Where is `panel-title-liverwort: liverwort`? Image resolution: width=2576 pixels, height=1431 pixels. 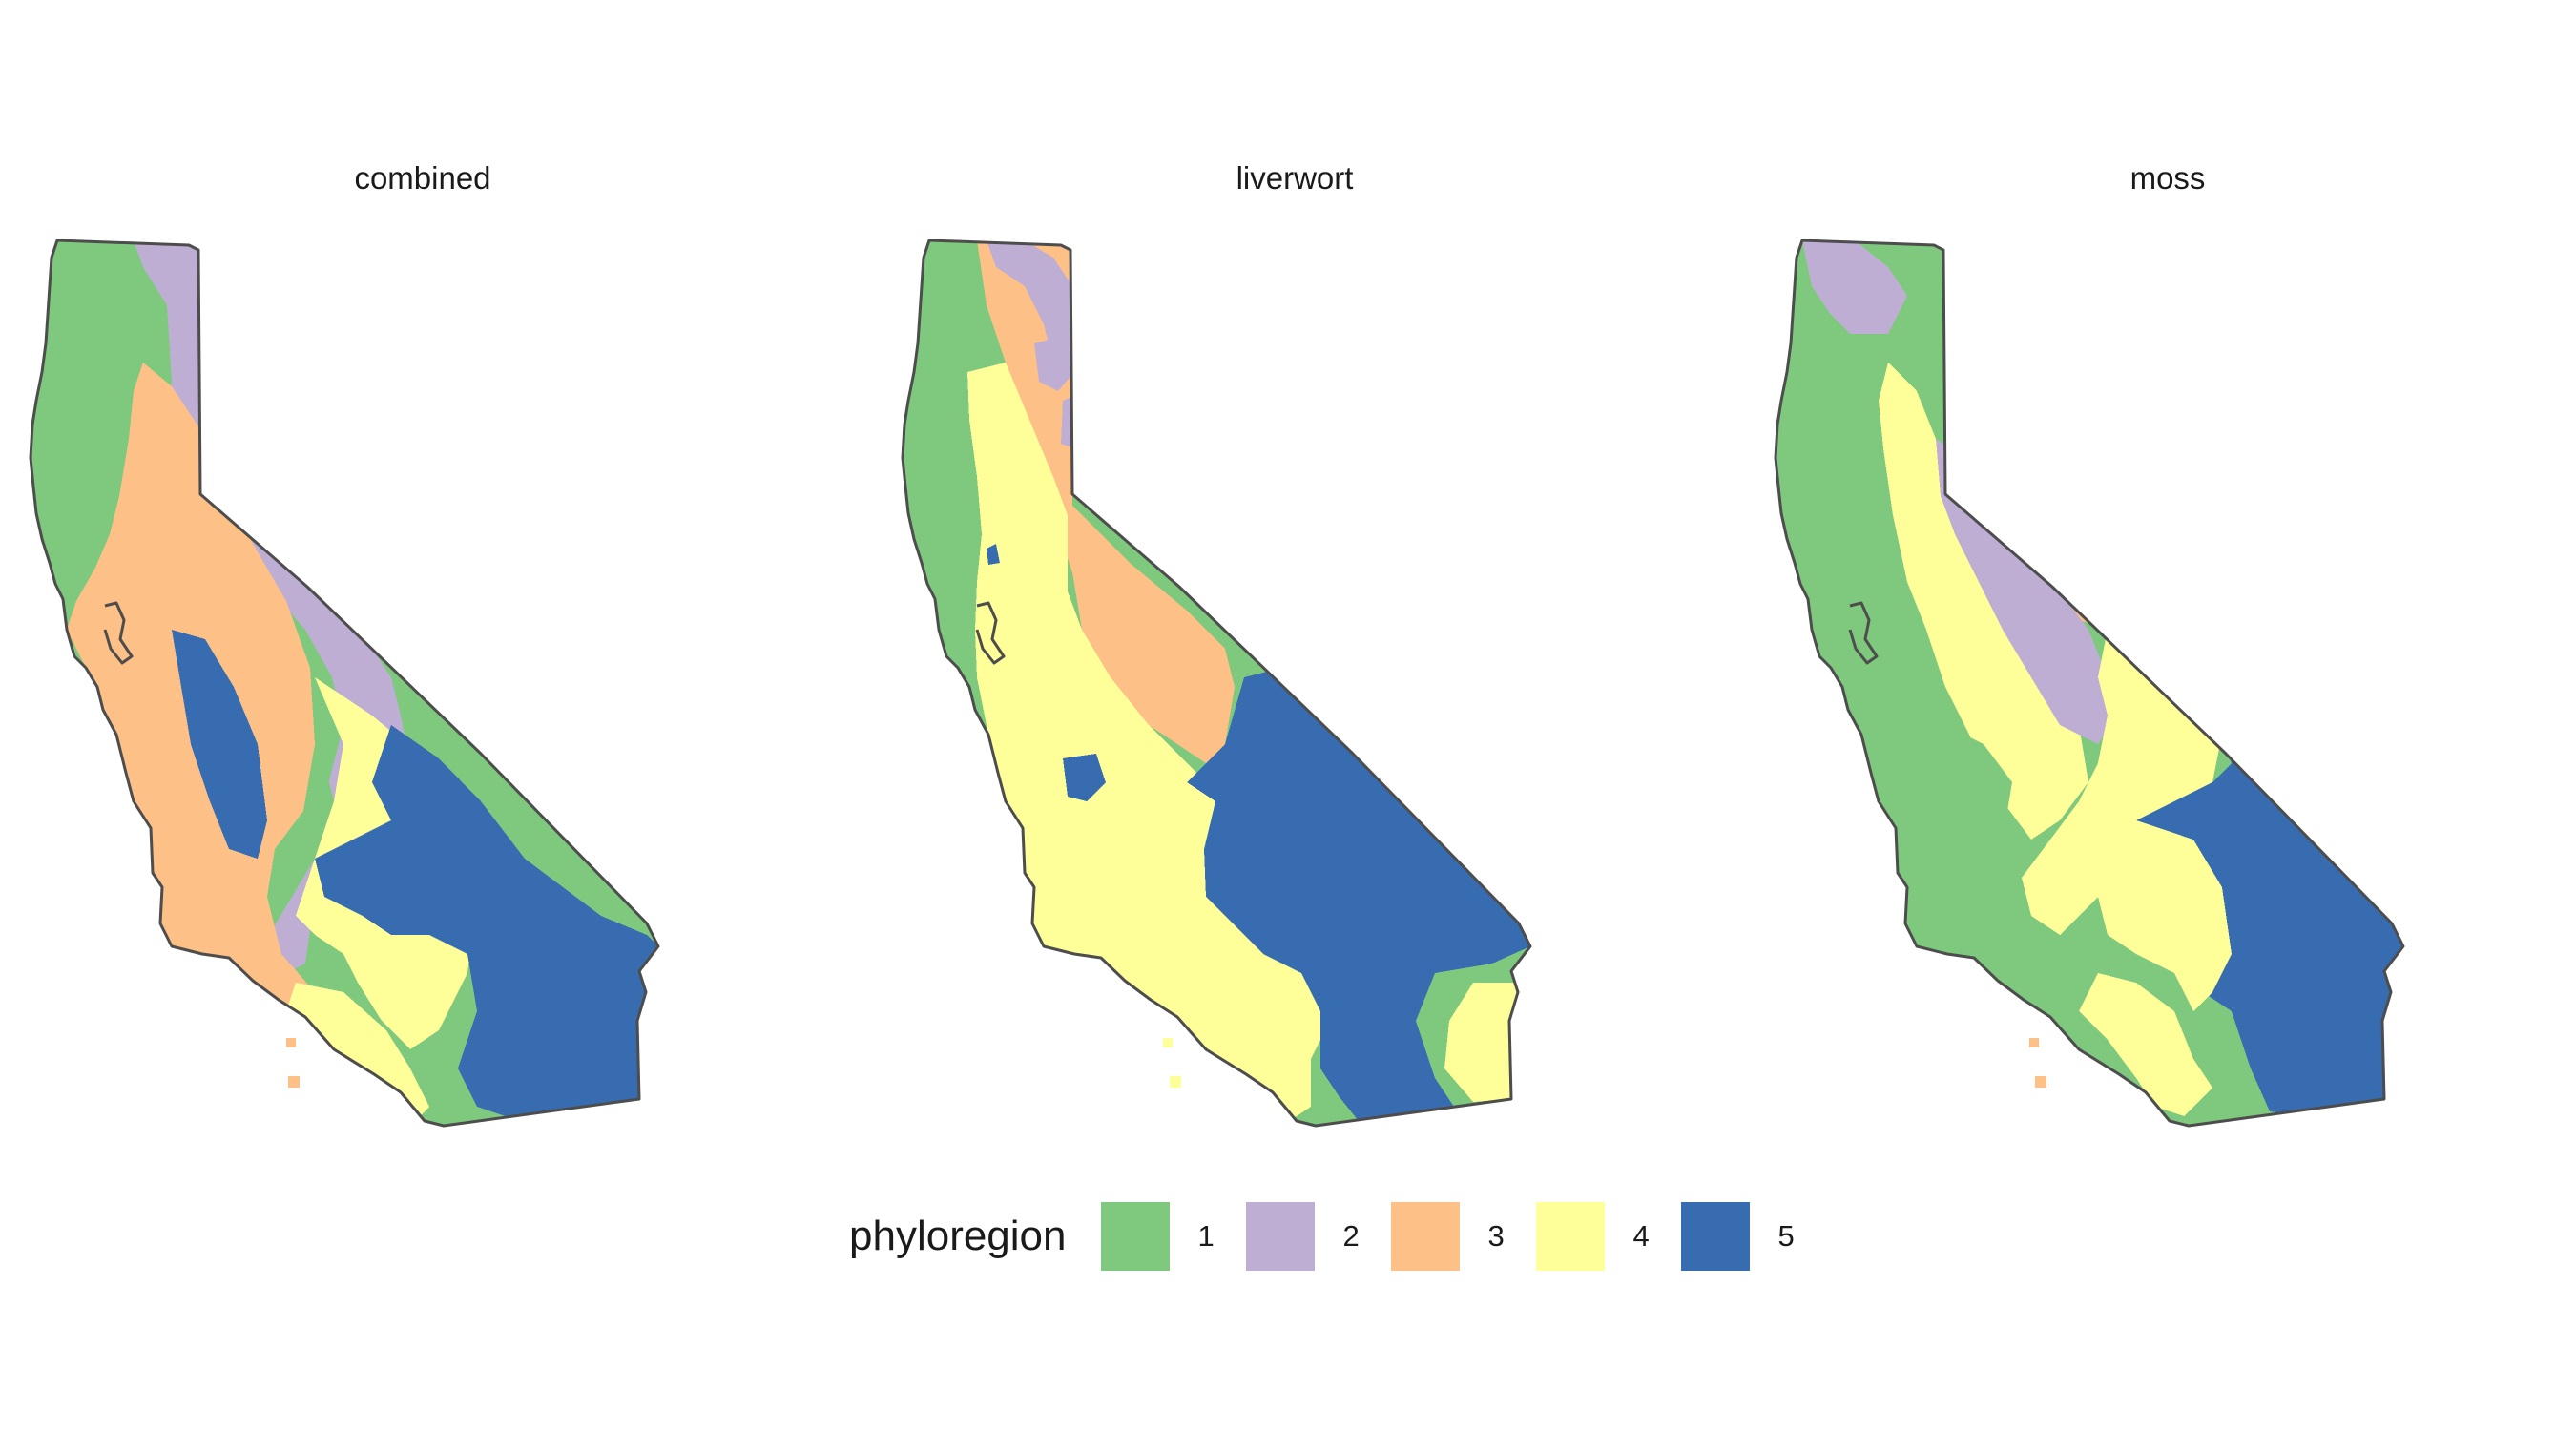
panel-title-liverwort: liverwort is located at coordinates (1295, 178).